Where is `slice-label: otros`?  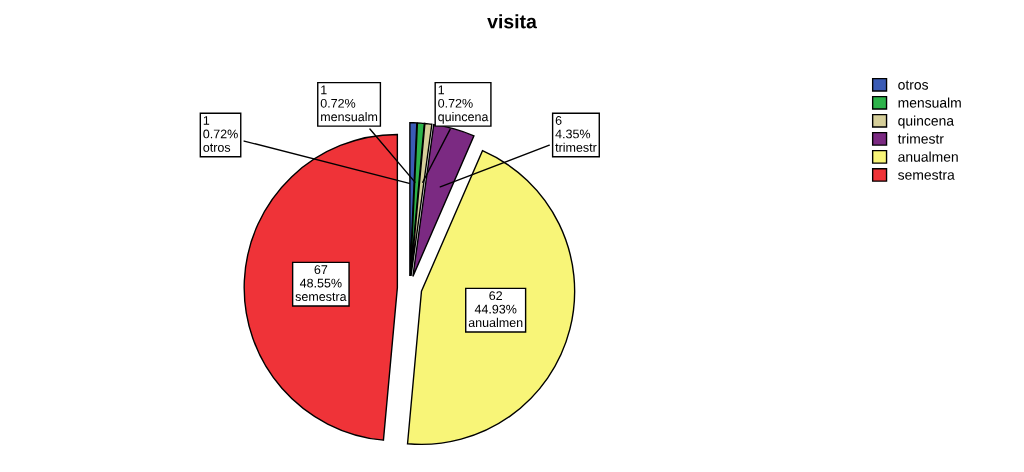
slice-label: otros is located at coordinates (217, 147).